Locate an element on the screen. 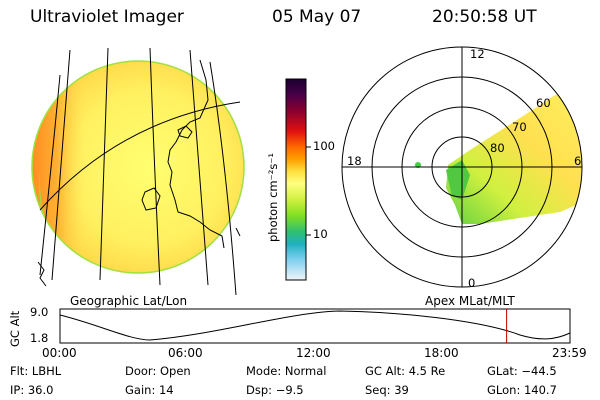 This screenshot has height=400, width=600. footer-gain: Gain: 14 is located at coordinates (149, 390).